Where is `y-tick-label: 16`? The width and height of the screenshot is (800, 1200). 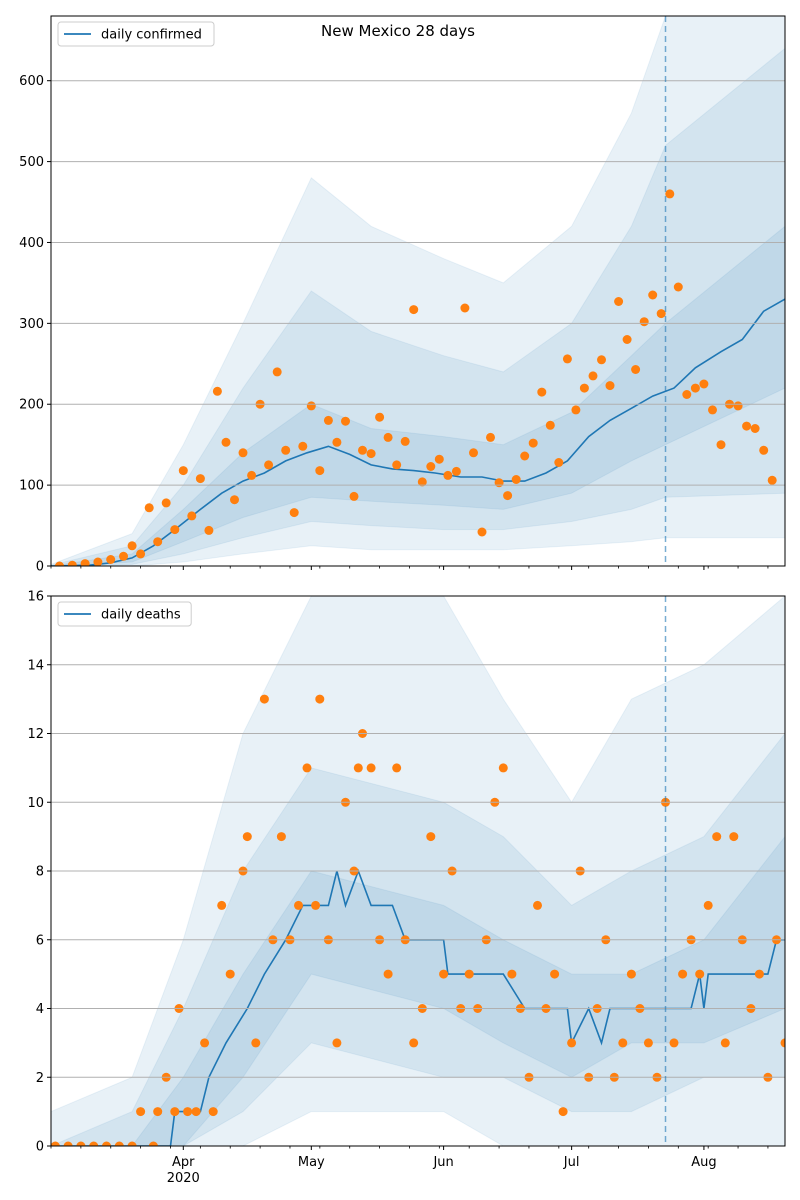
y-tick-label: 16 is located at coordinates (35, 597).